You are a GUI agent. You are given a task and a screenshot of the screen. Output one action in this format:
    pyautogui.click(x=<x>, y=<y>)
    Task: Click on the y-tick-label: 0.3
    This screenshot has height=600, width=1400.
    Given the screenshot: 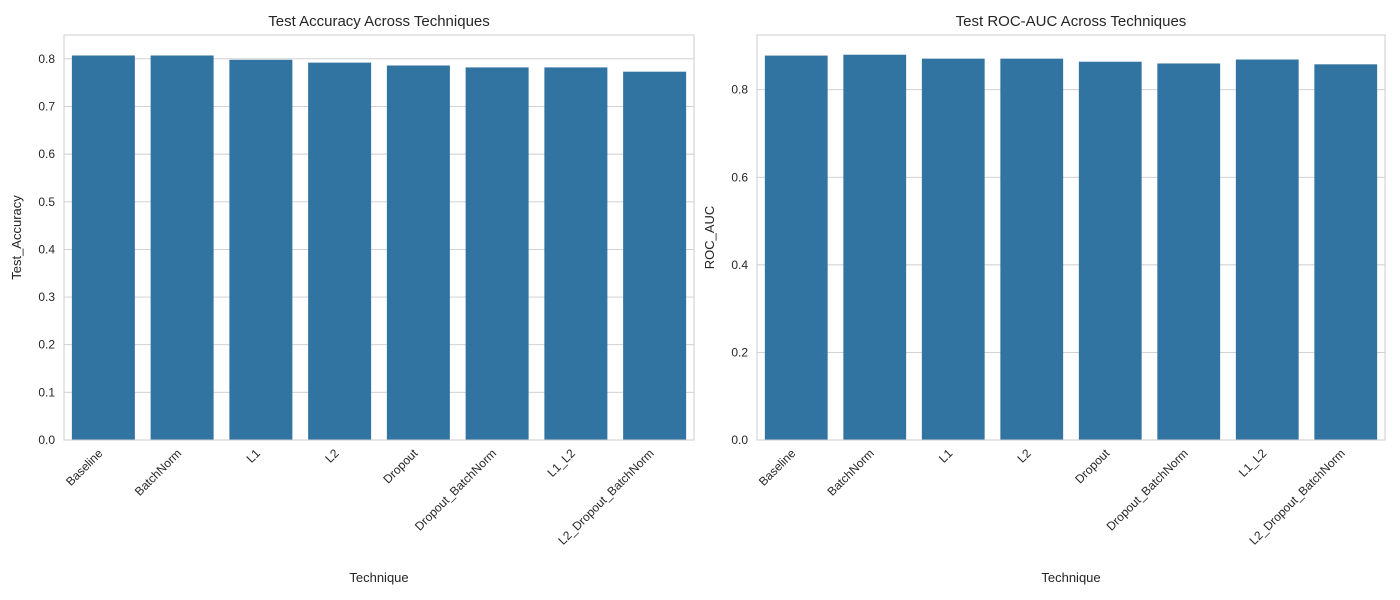 What is the action you would take?
    pyautogui.click(x=46, y=297)
    